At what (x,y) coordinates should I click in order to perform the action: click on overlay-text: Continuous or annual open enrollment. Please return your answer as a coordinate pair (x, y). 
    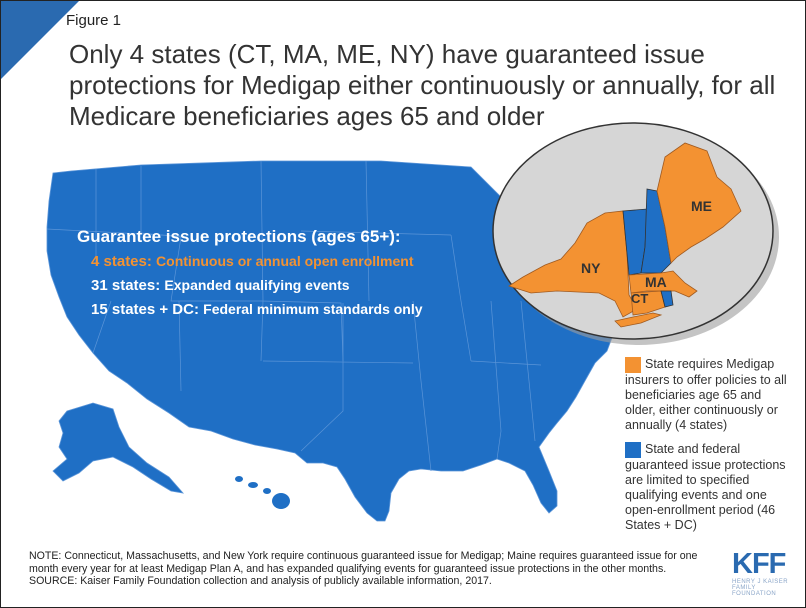
    Looking at the image, I should click on (285, 261).